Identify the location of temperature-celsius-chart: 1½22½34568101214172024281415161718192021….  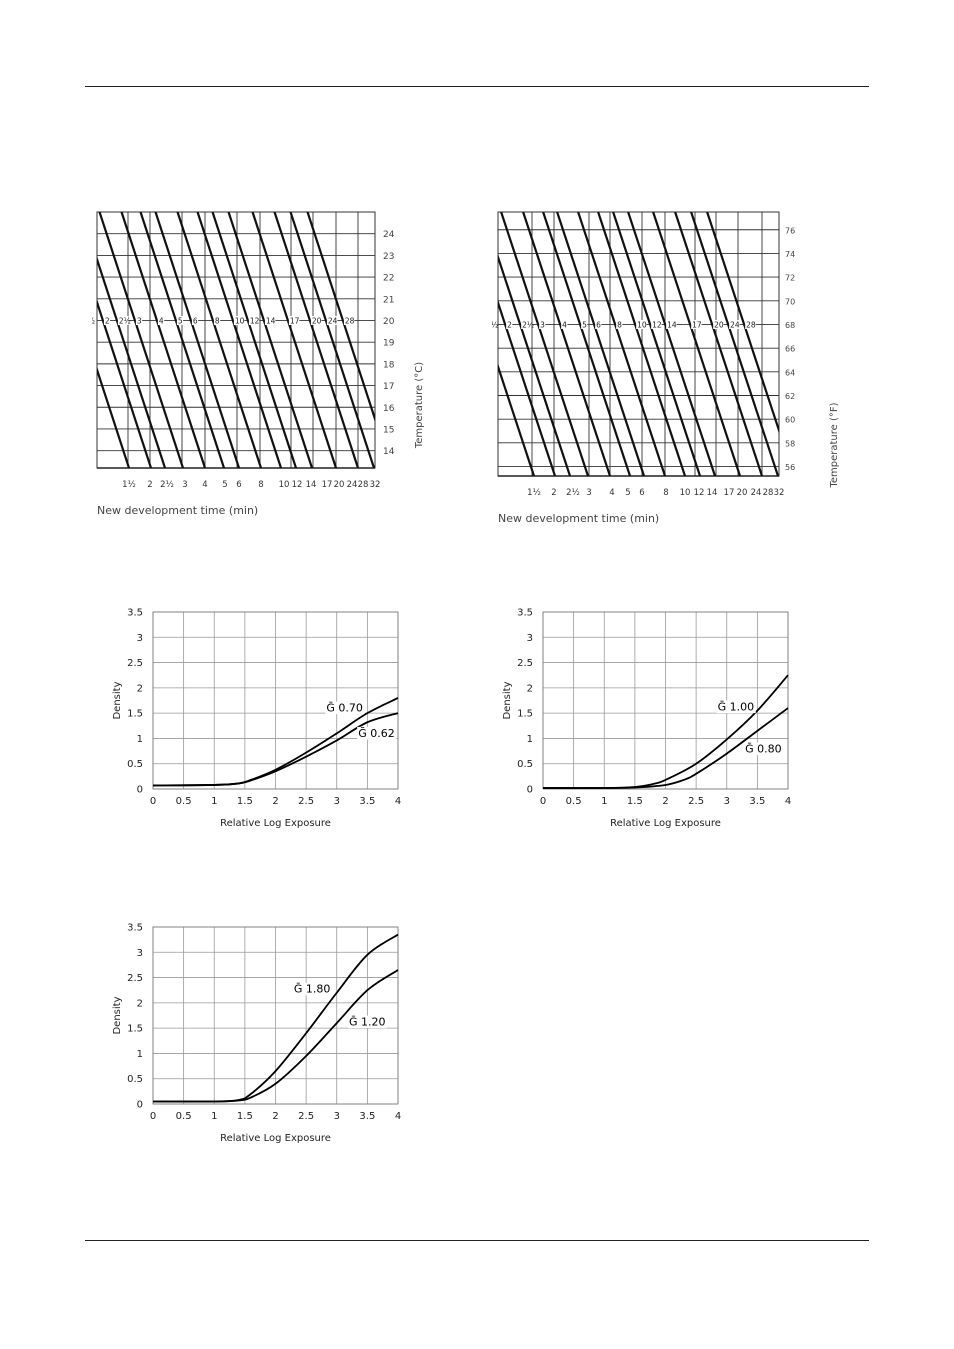
(258, 364).